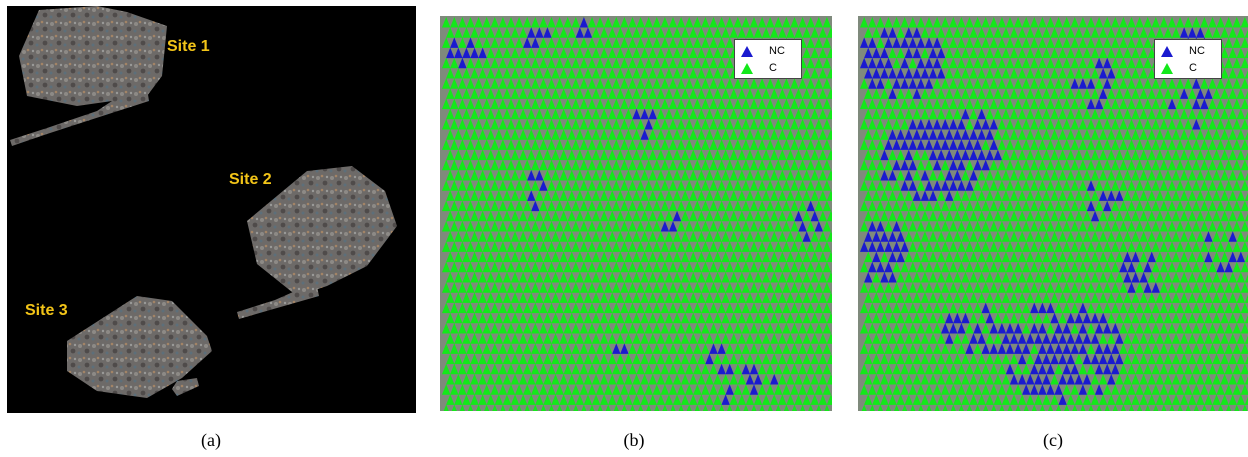 This screenshot has width=1248, height=457. I want to click on legend-c: NC C, so click(1188, 59).